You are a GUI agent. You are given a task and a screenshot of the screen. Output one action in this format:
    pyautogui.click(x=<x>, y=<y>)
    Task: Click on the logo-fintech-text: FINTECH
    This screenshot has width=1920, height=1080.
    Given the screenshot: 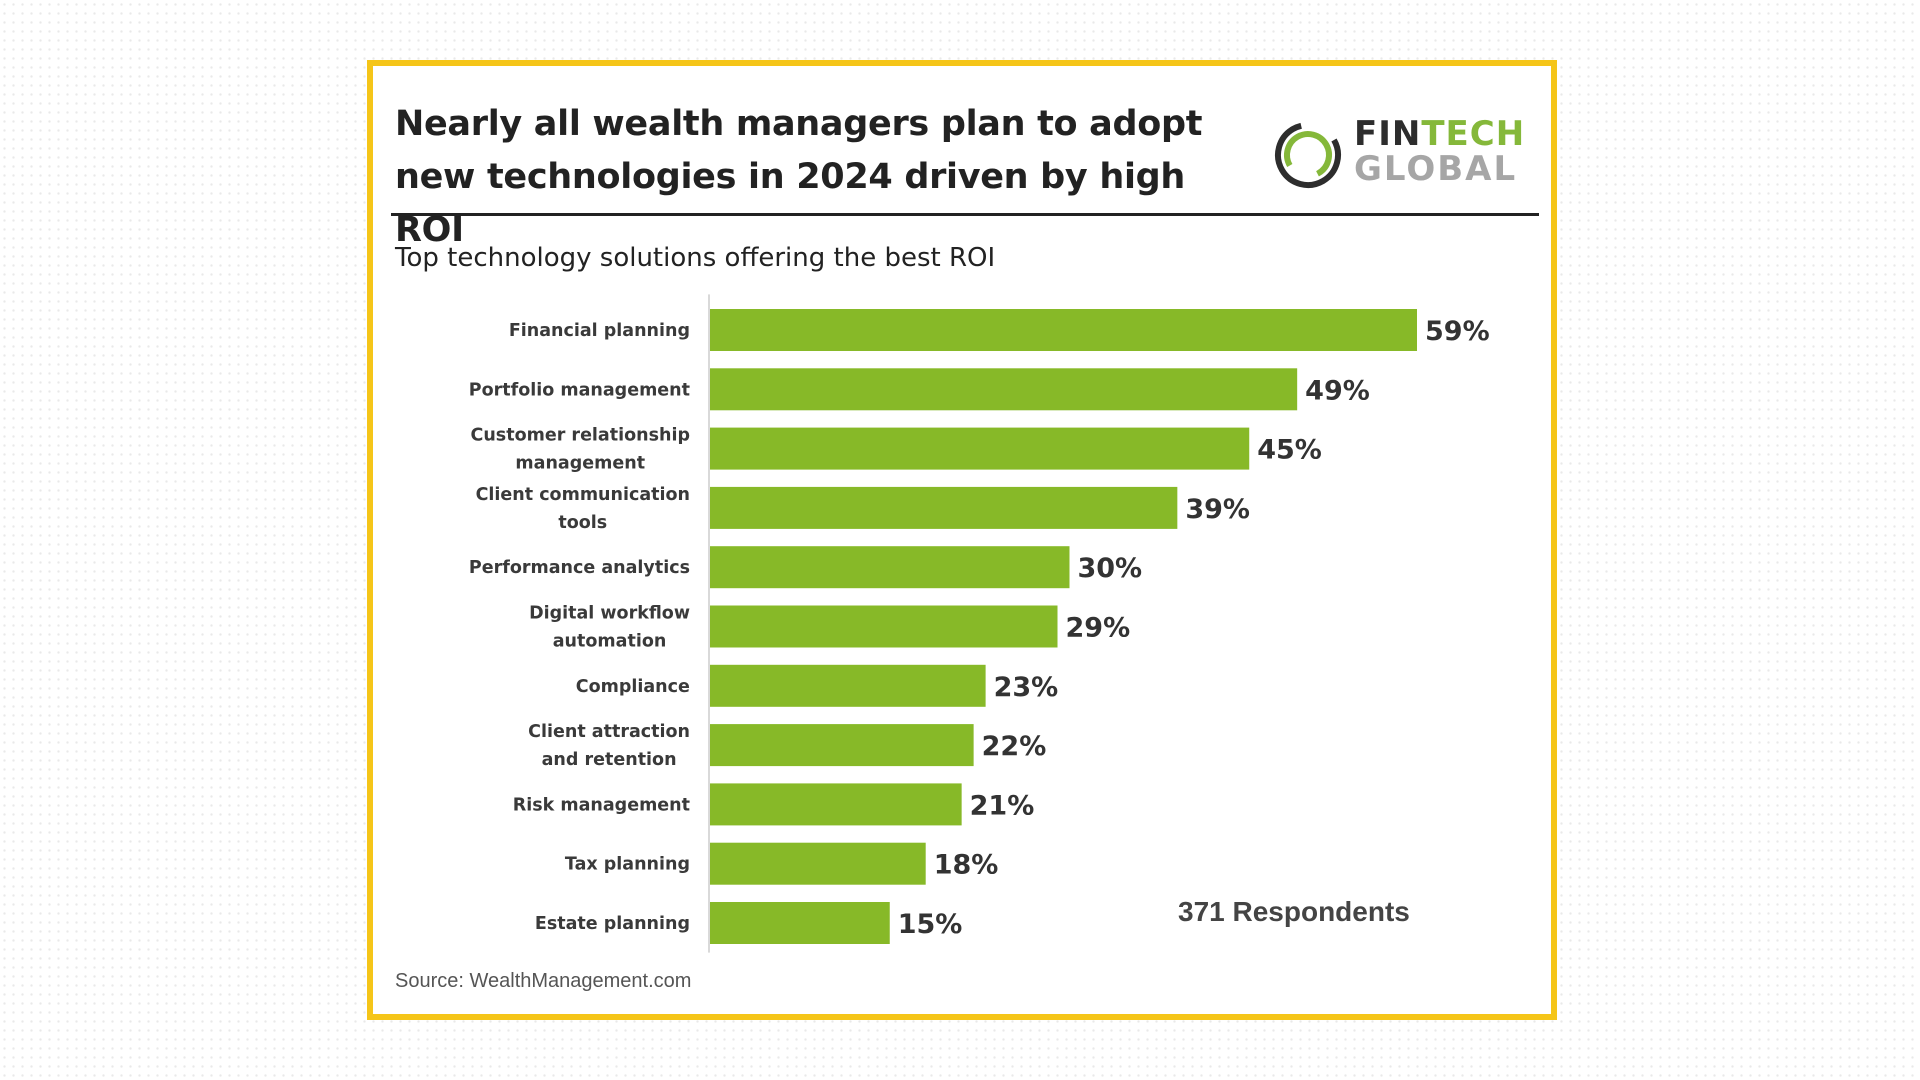 What is the action you would take?
    pyautogui.click(x=1439, y=134)
    